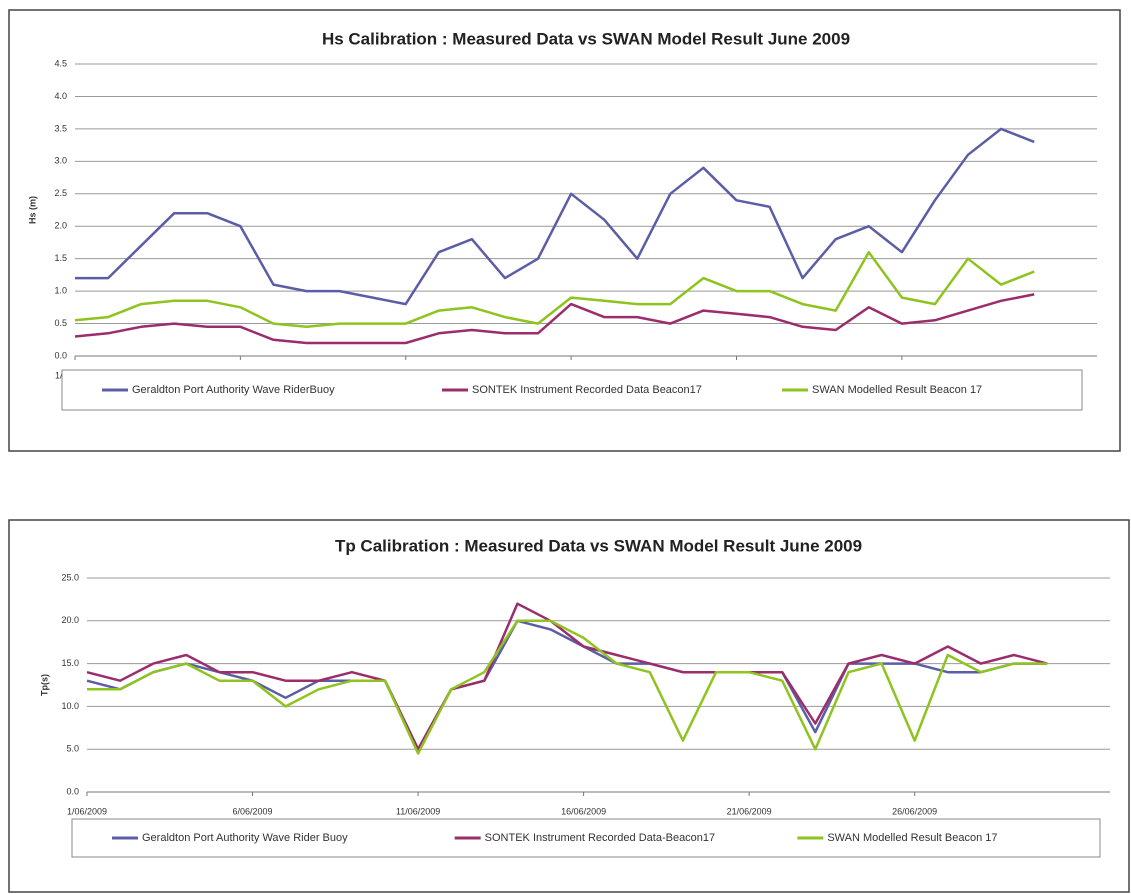 The height and width of the screenshot is (894, 1131). Describe the element at coordinates (60, 96) in the screenshot. I see `y-tick-label: 4.0` at that location.